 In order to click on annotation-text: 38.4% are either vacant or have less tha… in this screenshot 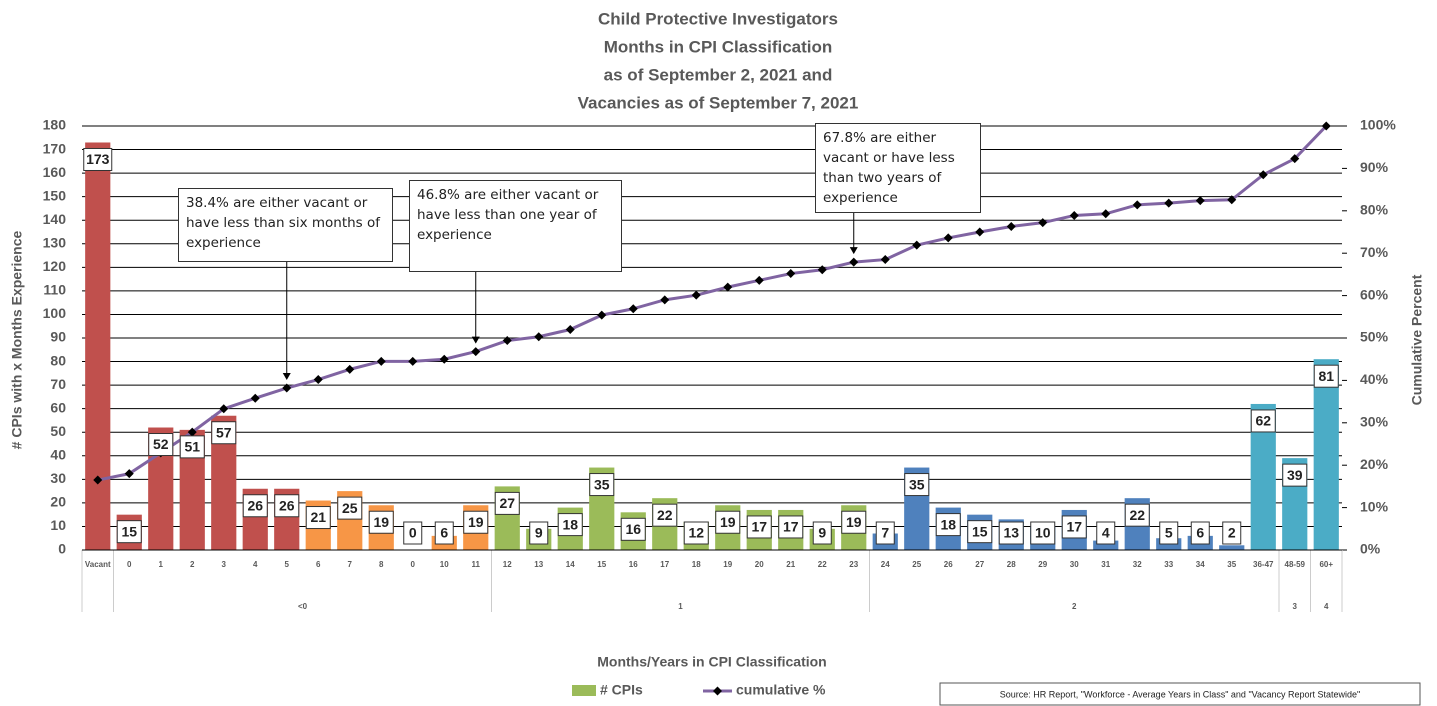, I will do `click(285, 225)`.